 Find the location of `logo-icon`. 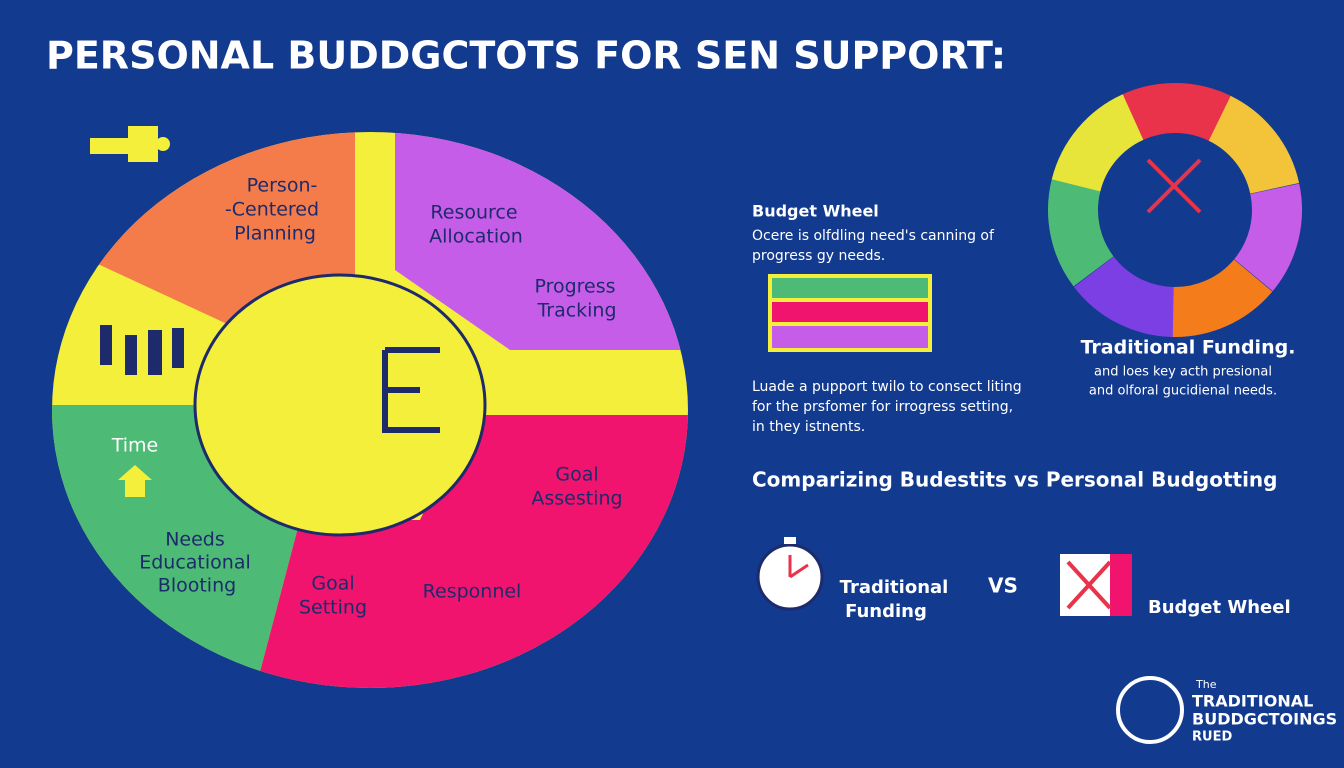

logo-icon is located at coordinates (1150, 710).